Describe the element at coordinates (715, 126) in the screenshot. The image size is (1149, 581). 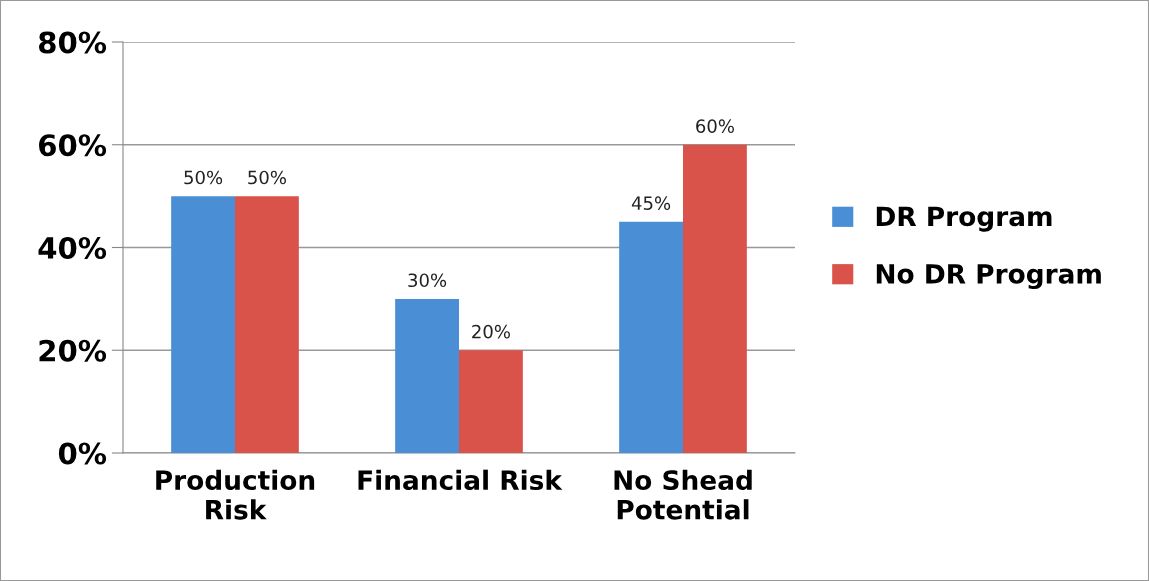
I see `data-label: 60%` at that location.